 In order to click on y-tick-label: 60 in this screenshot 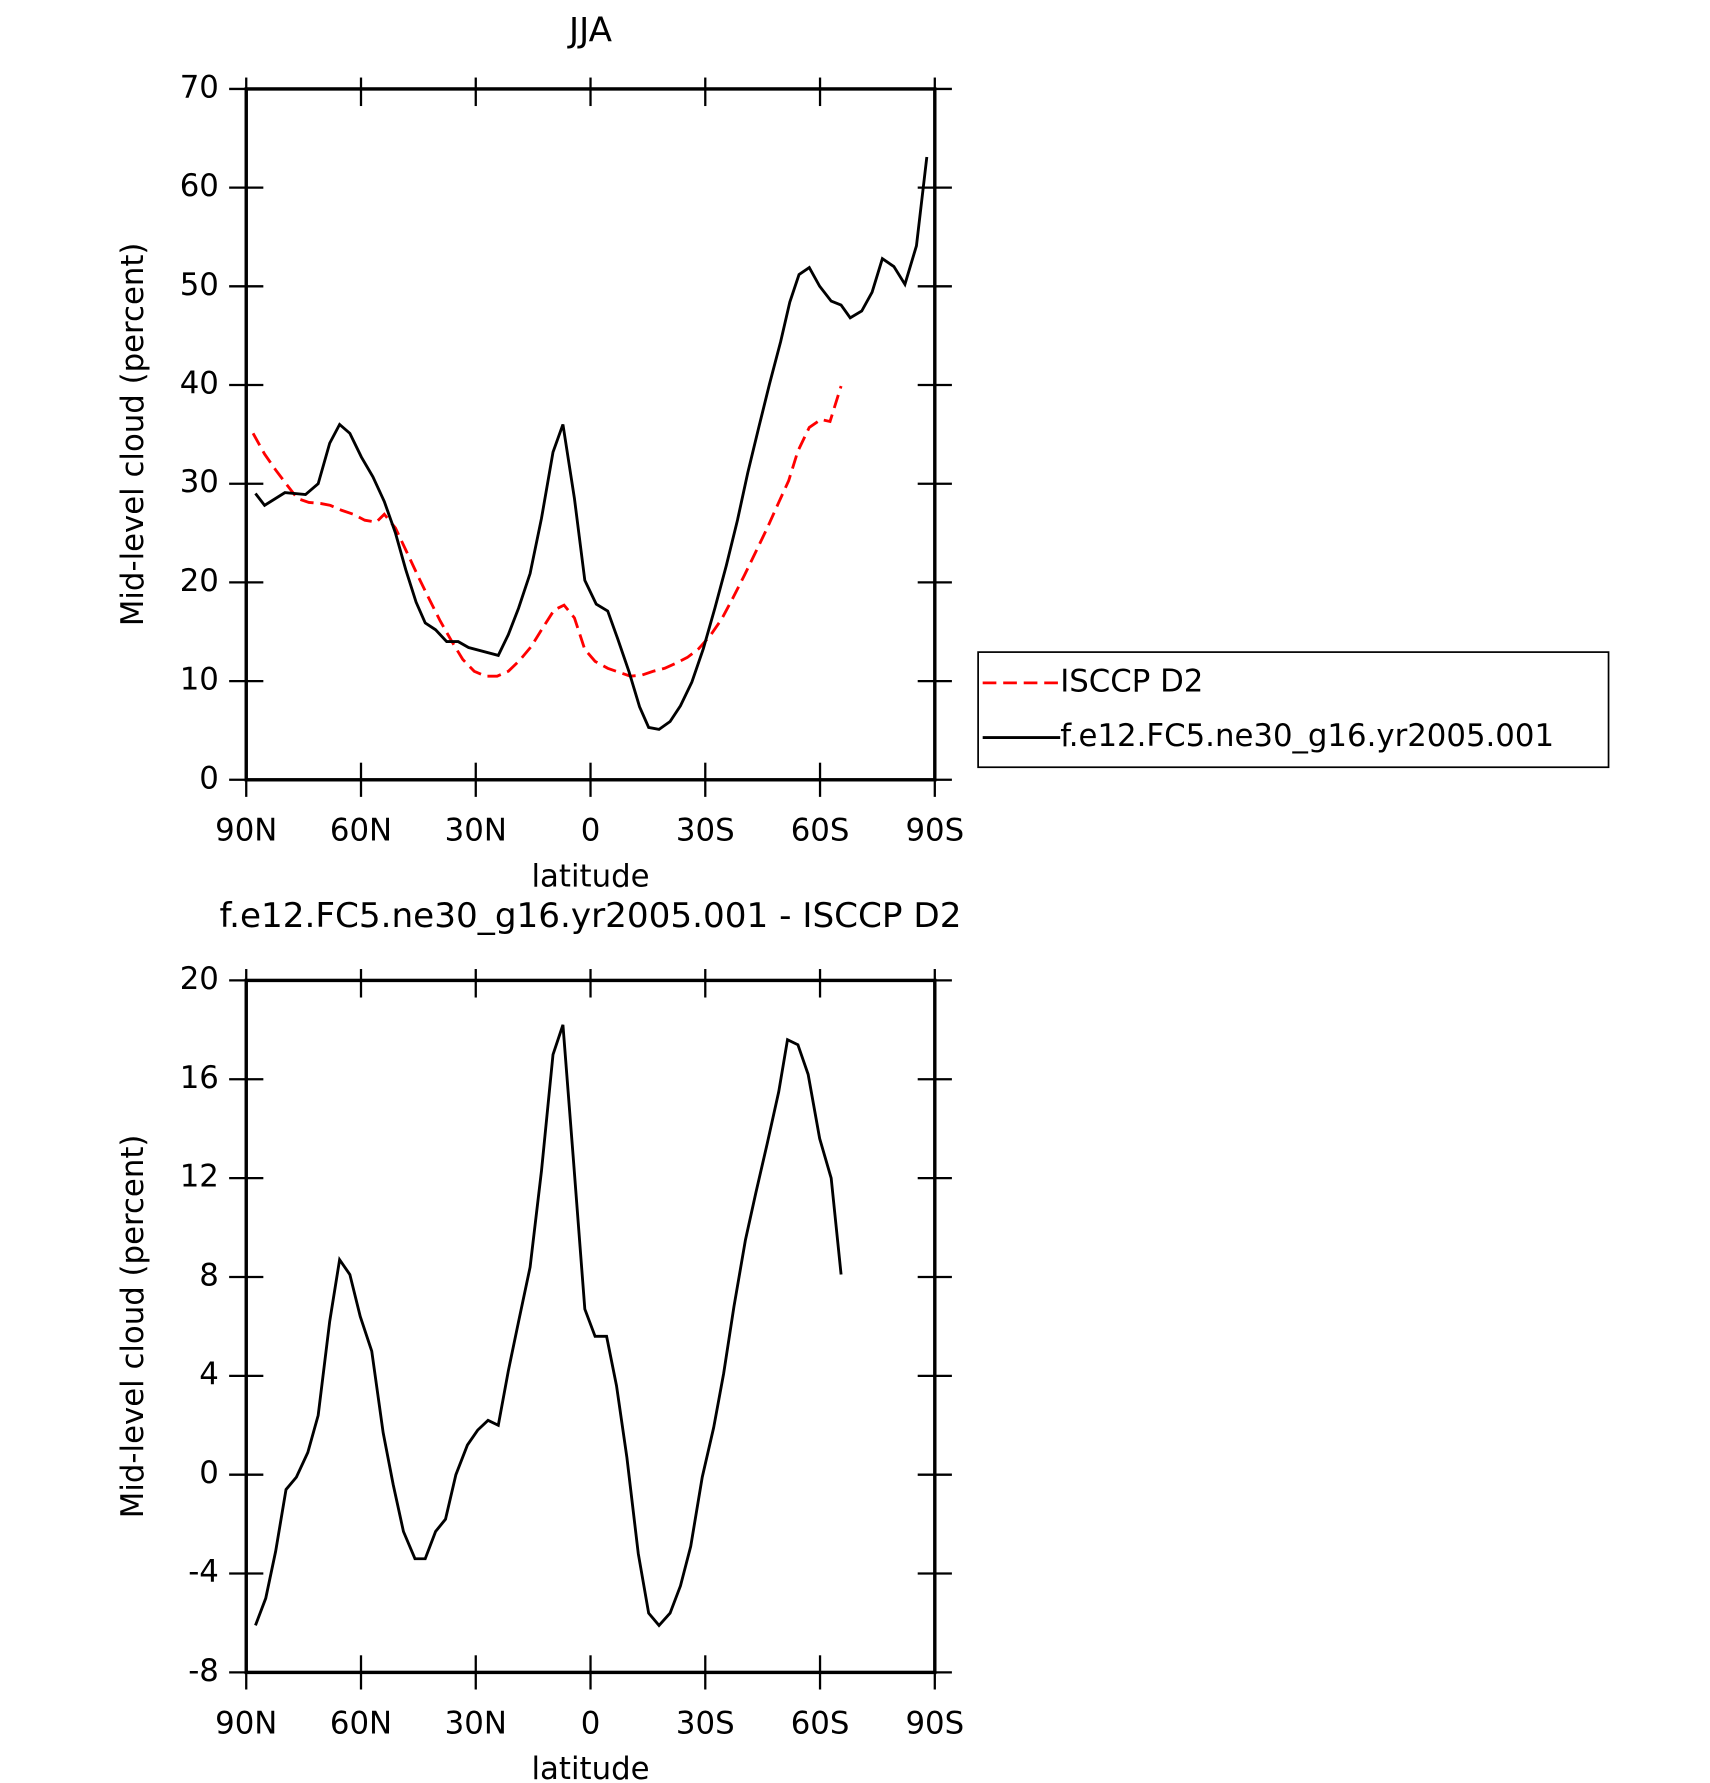, I will do `click(199, 186)`.